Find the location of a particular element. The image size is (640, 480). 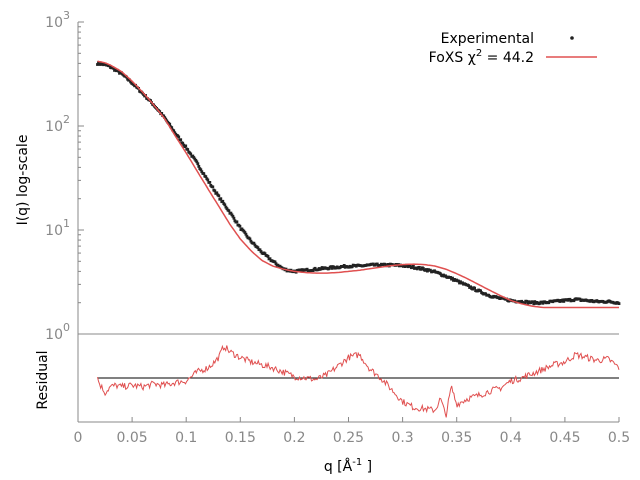

y-tick-exp: 2 is located at coordinates (66, 119).